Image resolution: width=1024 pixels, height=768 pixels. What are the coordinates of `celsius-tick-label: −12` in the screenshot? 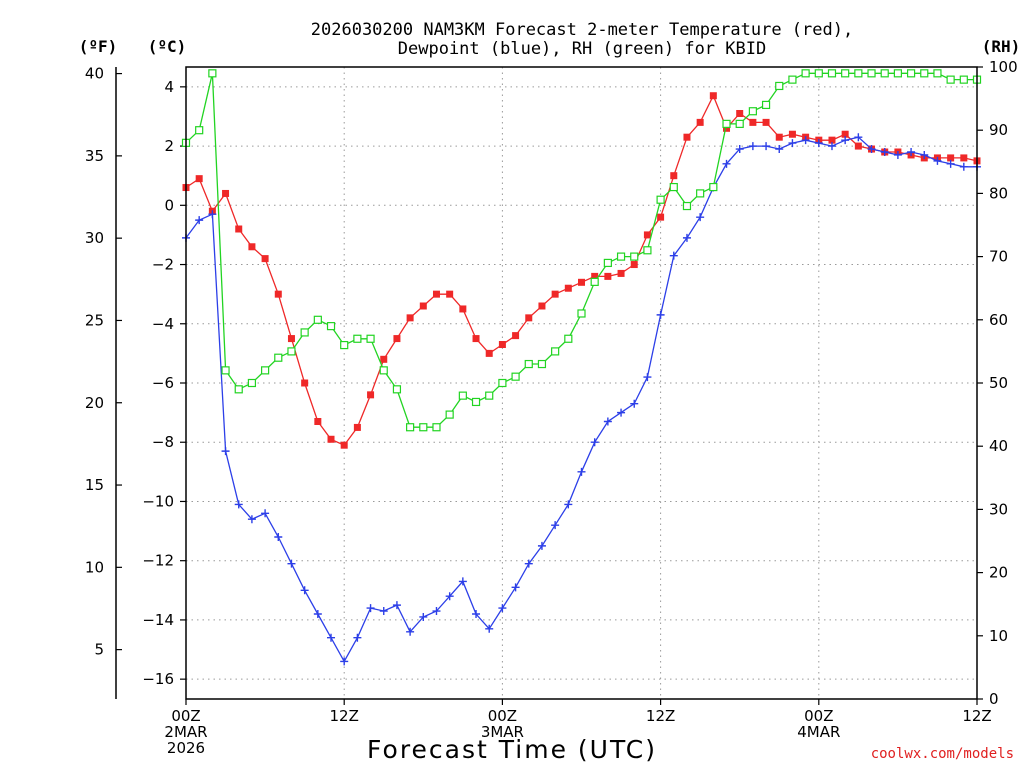 It's located at (158, 561).